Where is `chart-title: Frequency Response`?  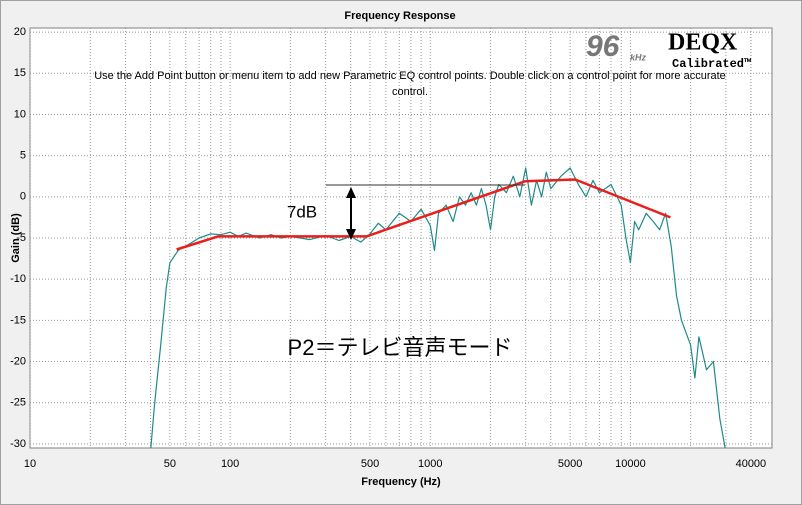 chart-title: Frequency Response is located at coordinates (399, 16).